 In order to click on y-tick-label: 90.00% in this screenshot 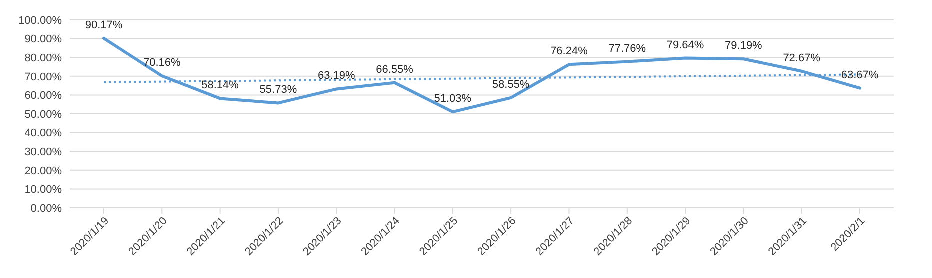, I will do `click(43, 40)`.